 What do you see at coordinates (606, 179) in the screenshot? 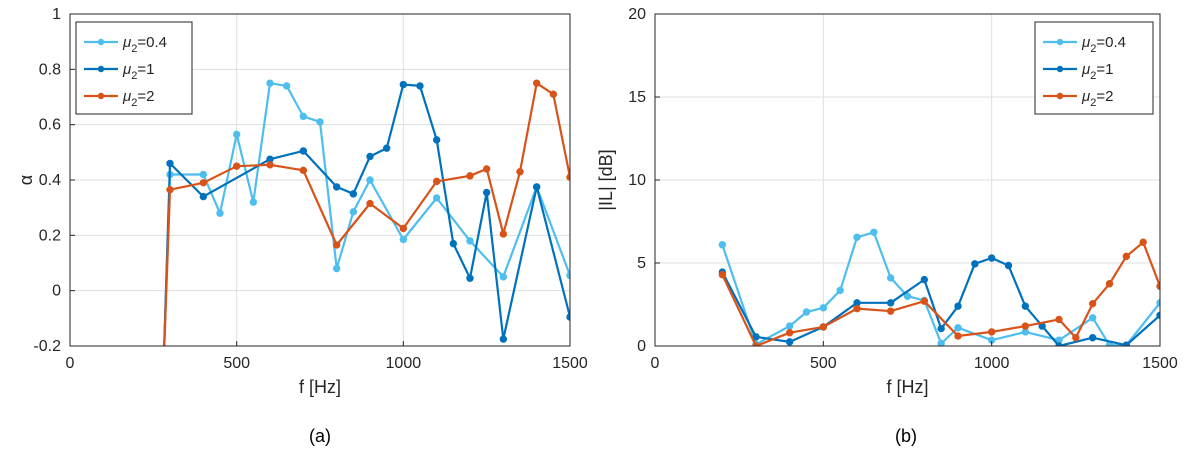
I see `y-axis-label: |IL| [dB]` at bounding box center [606, 179].